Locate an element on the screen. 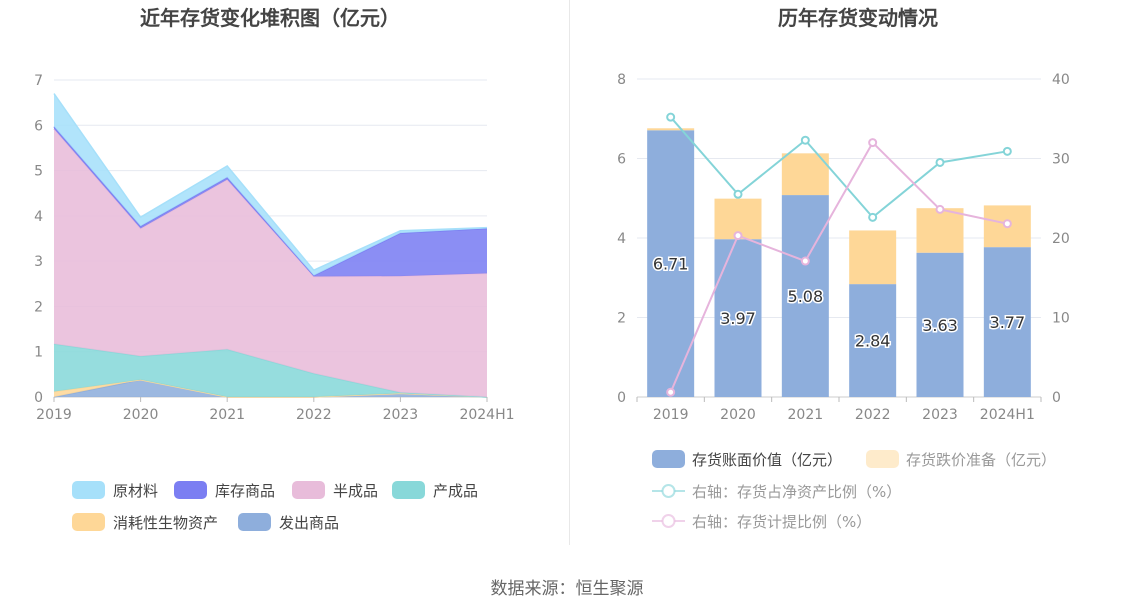 This screenshot has width=1134, height=612. left-y-tick-label: 4 is located at coordinates (621, 239).